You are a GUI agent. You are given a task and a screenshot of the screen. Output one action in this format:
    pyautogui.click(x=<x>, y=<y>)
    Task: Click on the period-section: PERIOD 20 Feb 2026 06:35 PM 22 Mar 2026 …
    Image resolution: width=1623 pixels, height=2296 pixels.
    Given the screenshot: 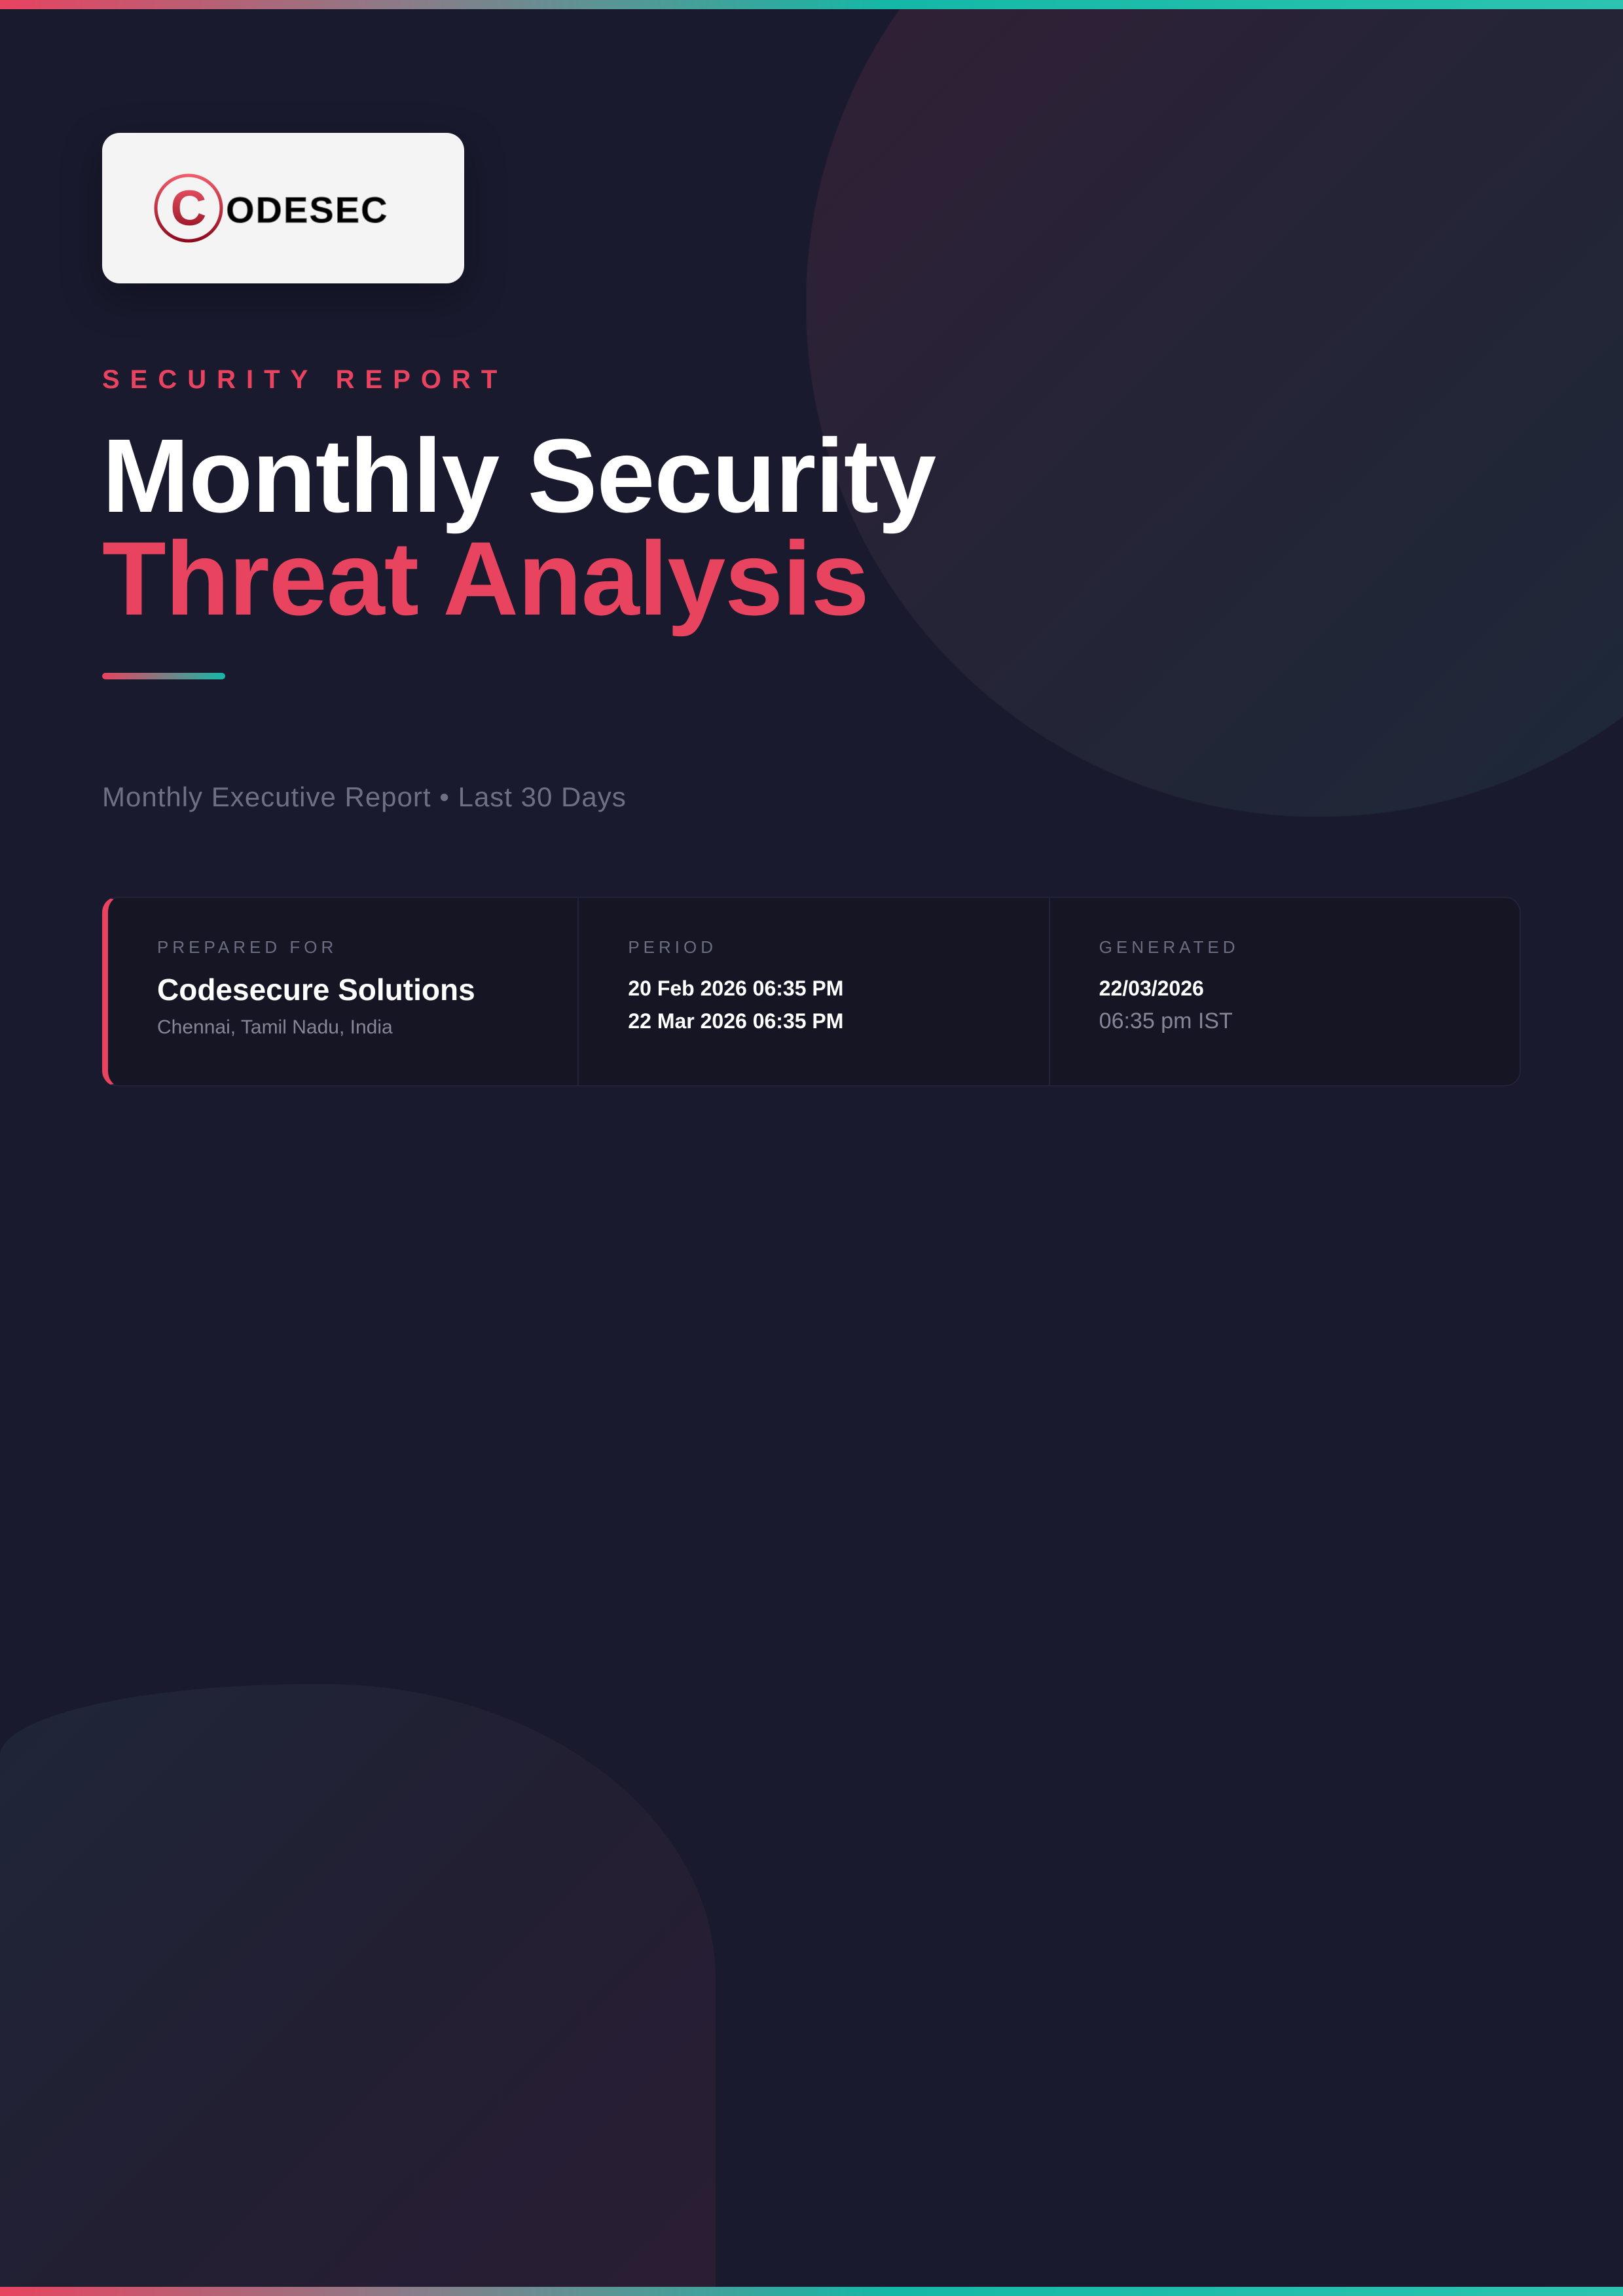 What is the action you would take?
    pyautogui.click(x=814, y=991)
    